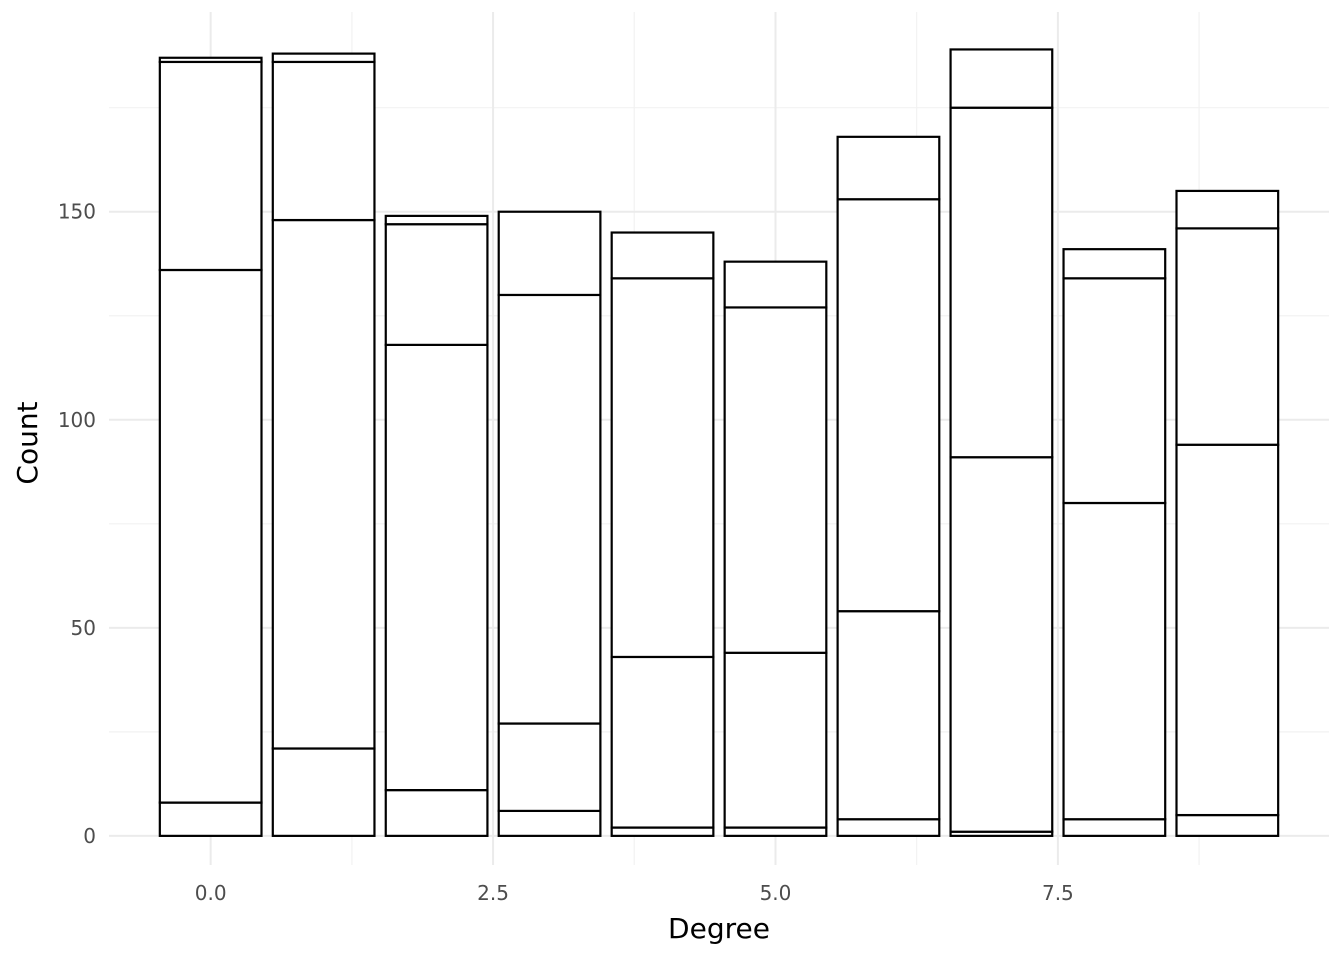 The width and height of the screenshot is (1344, 960). What do you see at coordinates (493, 893) in the screenshot?
I see `x-tick-label: 2.5` at bounding box center [493, 893].